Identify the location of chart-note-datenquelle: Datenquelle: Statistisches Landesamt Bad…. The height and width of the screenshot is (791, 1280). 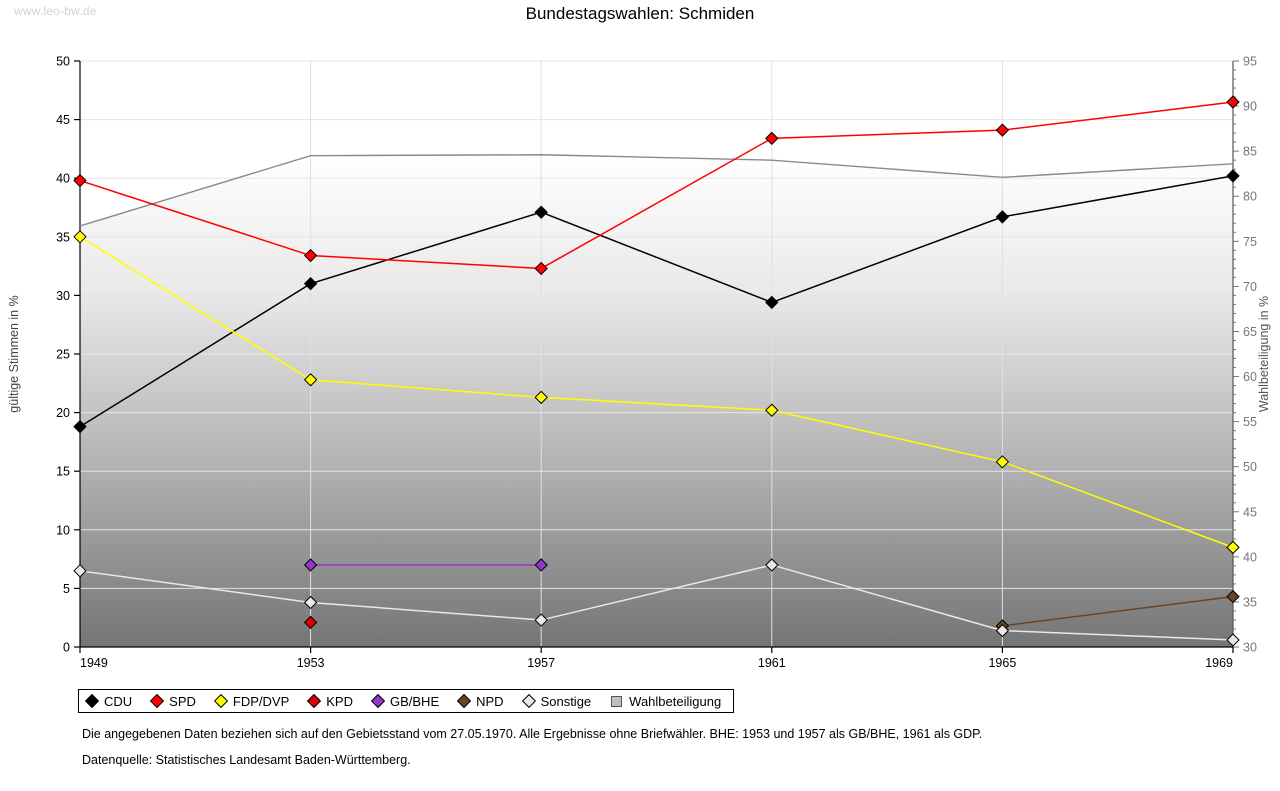
(246, 760).